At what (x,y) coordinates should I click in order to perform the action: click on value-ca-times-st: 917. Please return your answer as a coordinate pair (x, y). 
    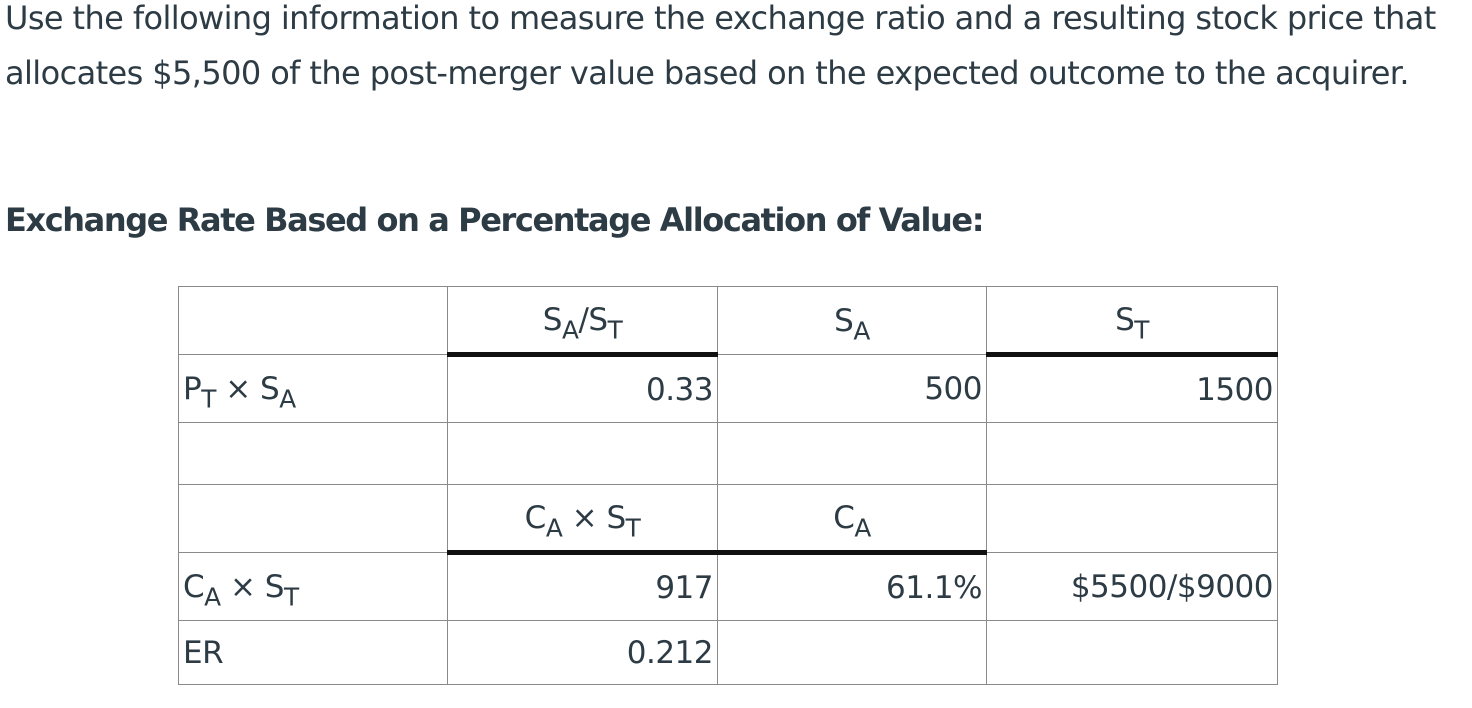
    Looking at the image, I should click on (582, 586).